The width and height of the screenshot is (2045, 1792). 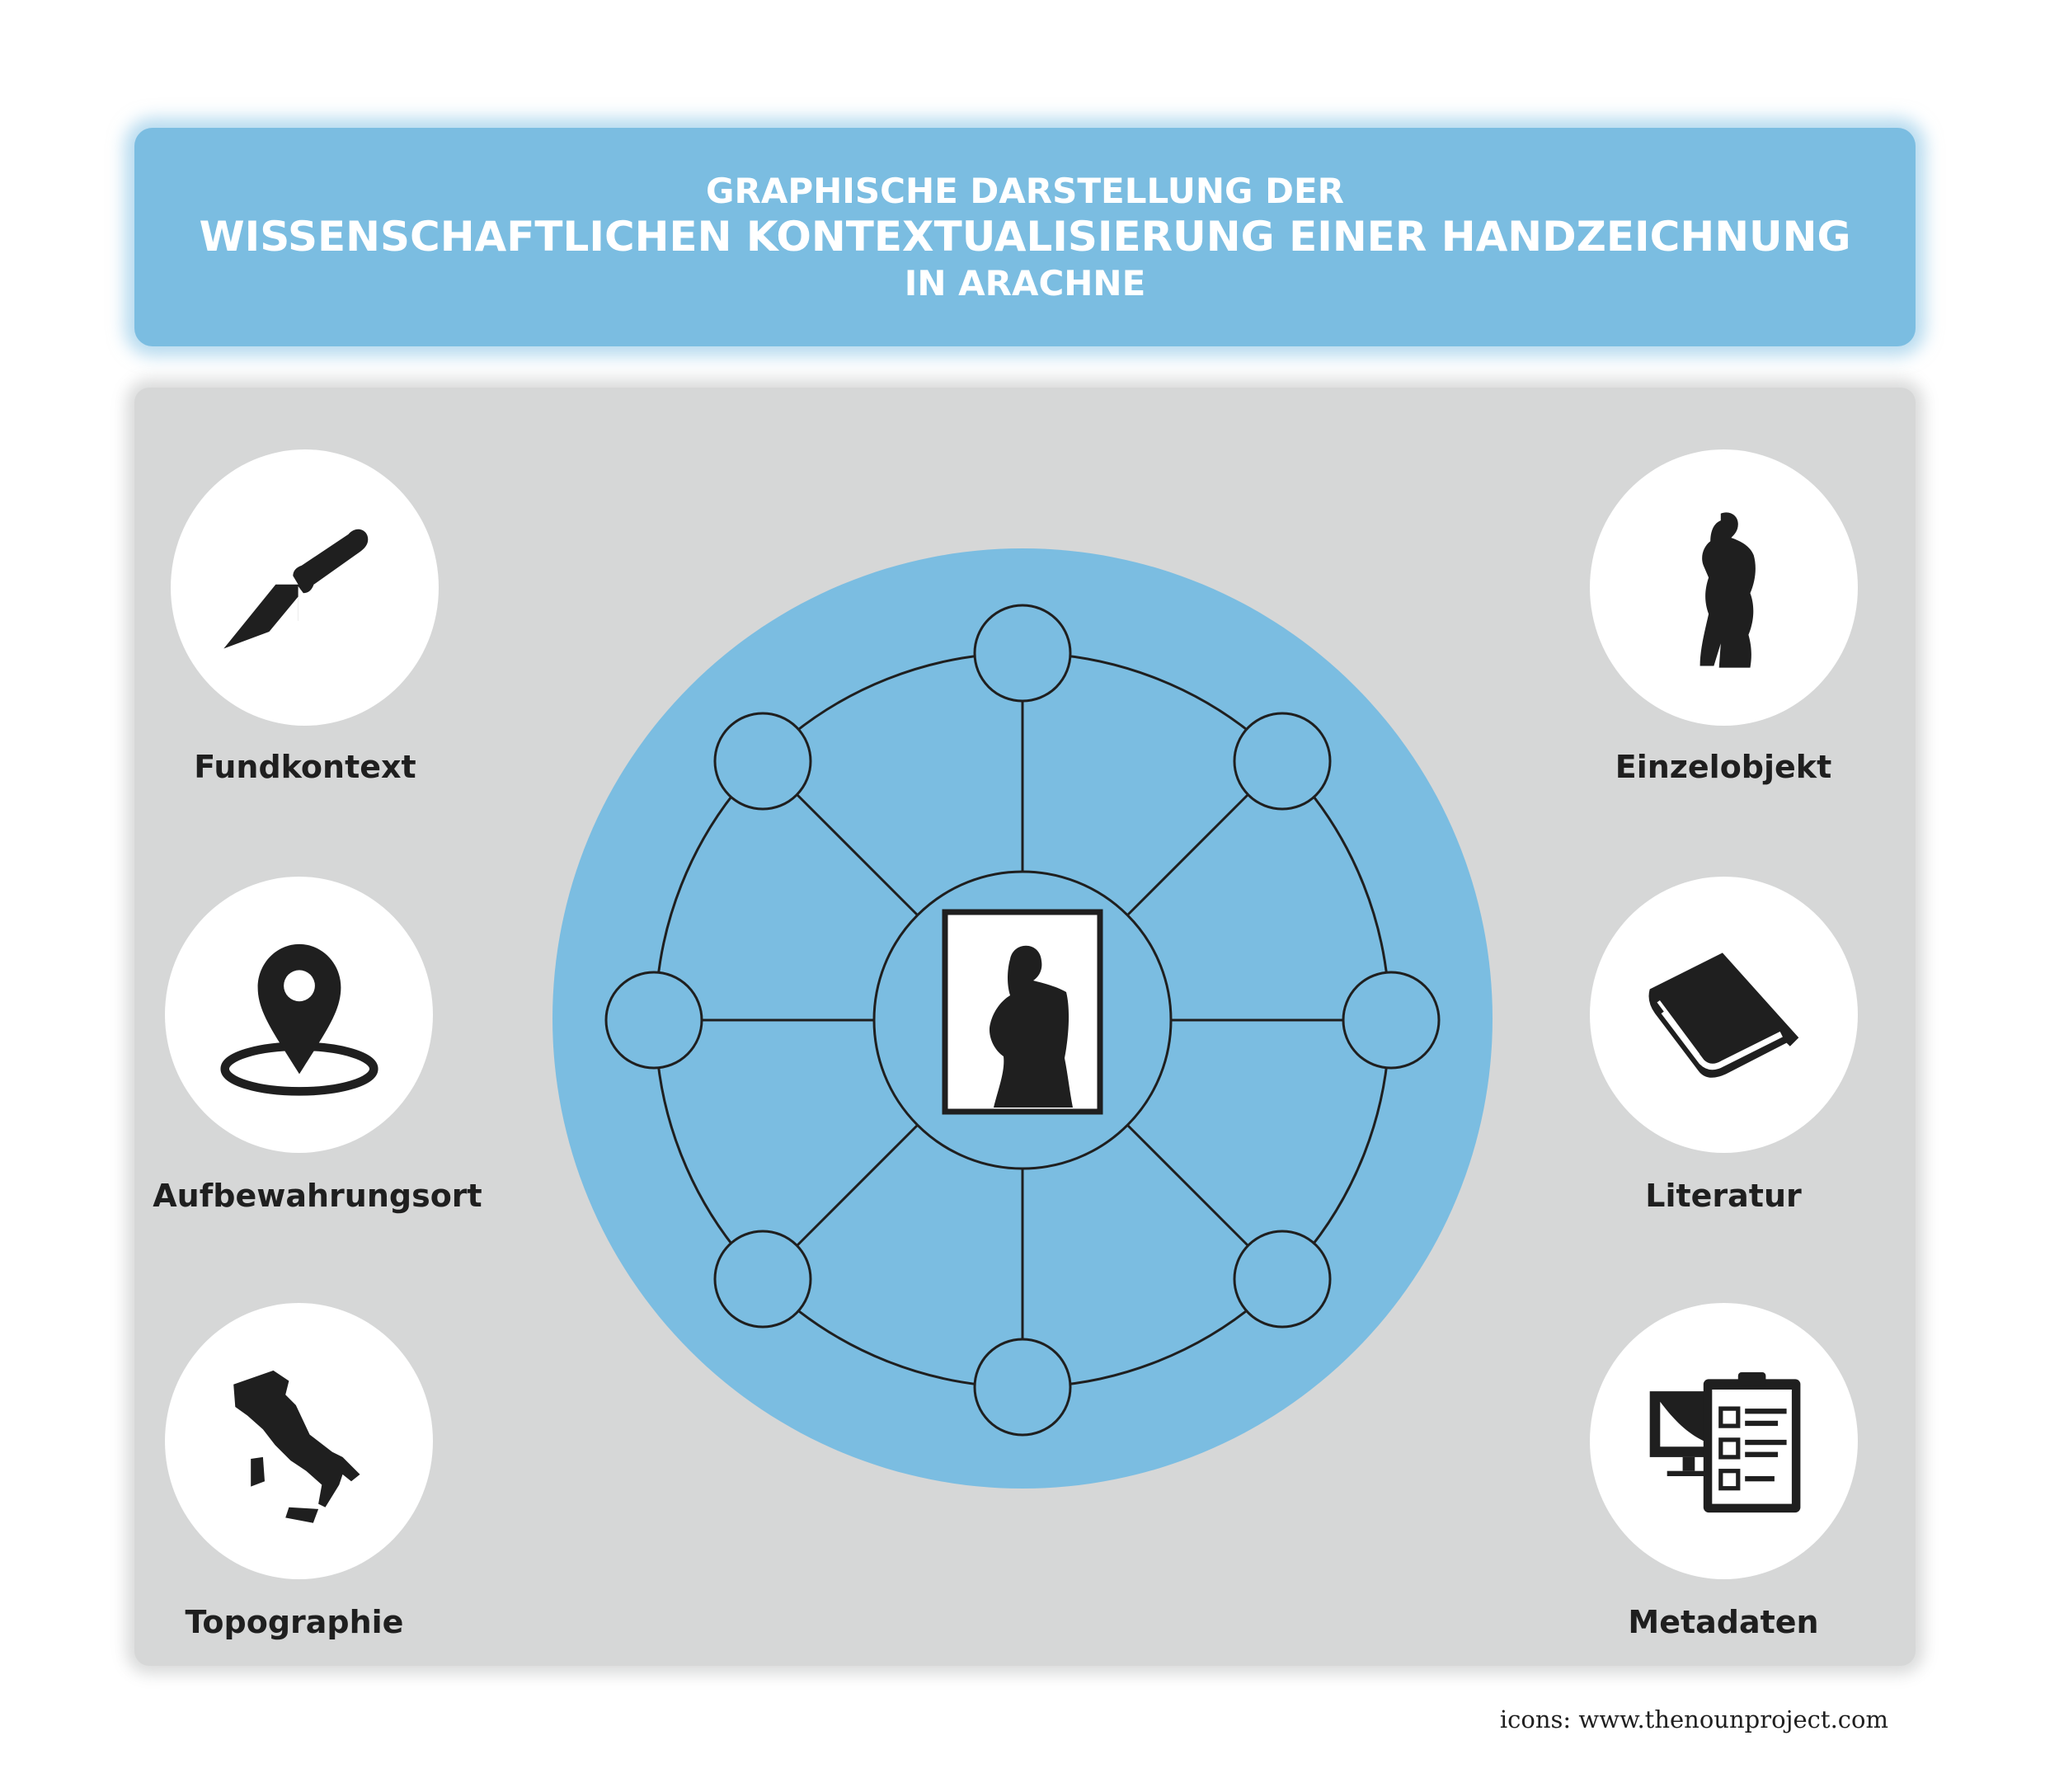 What do you see at coordinates (1025, 191) in the screenshot?
I see `title-line-1: GRAPHISCHE DARSTELLUNG DER` at bounding box center [1025, 191].